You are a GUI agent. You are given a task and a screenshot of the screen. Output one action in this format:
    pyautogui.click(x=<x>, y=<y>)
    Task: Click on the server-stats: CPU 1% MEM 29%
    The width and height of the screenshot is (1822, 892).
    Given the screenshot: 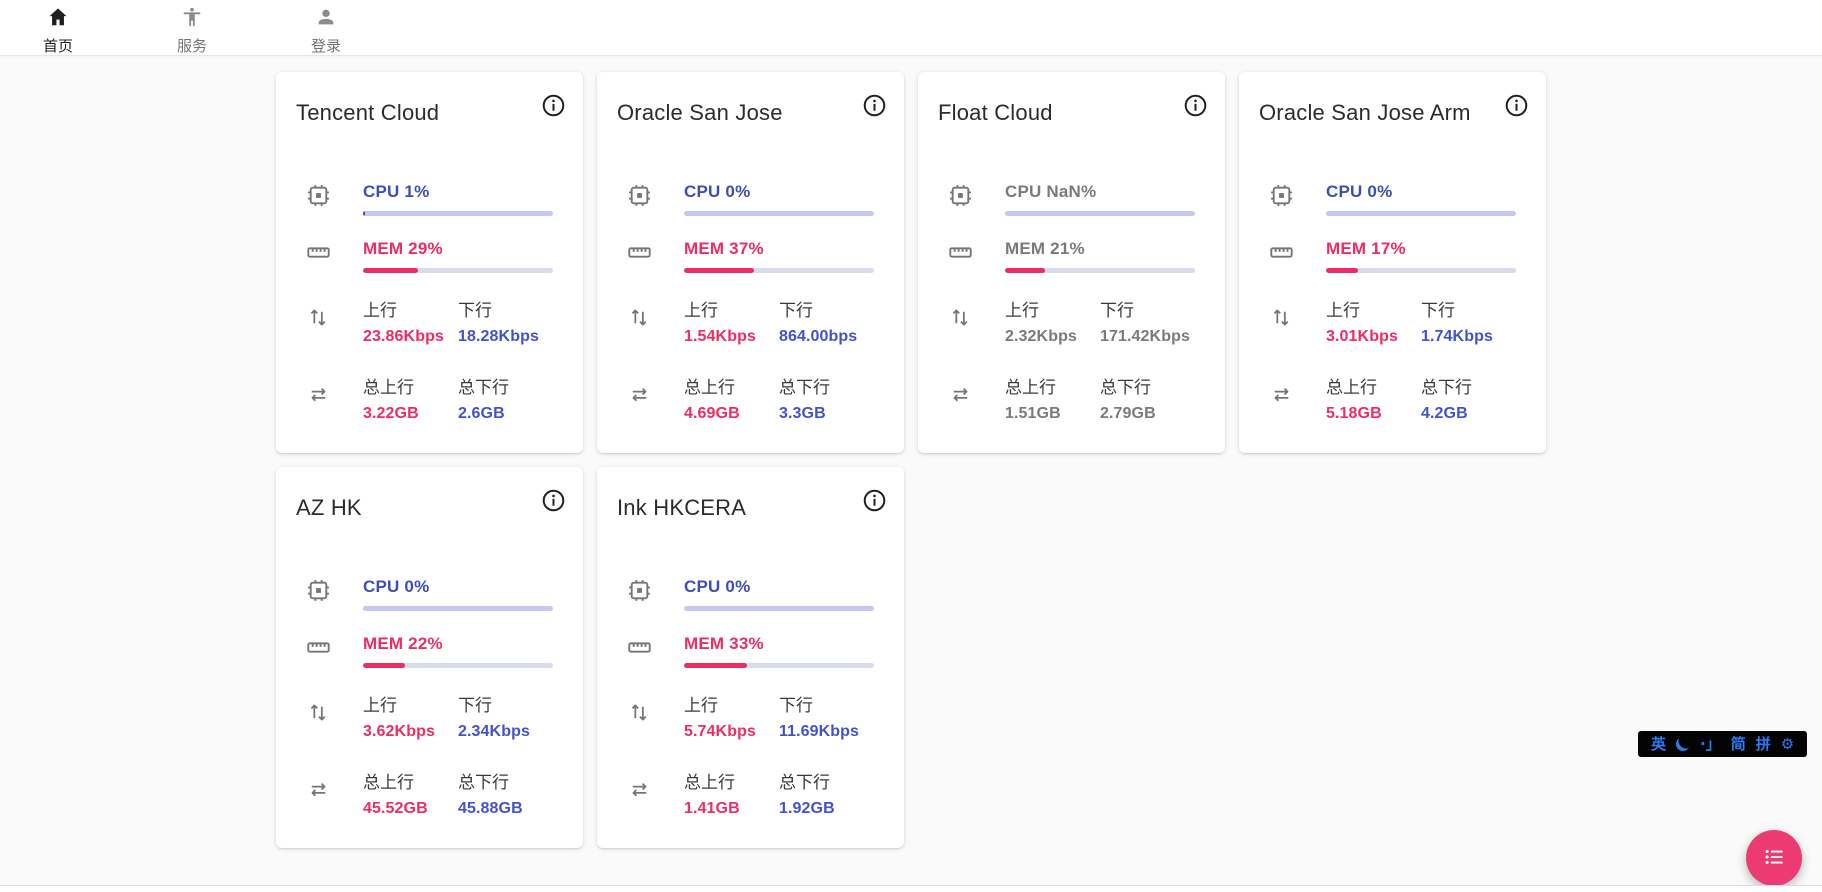 What is the action you would take?
    pyautogui.click(x=429, y=302)
    